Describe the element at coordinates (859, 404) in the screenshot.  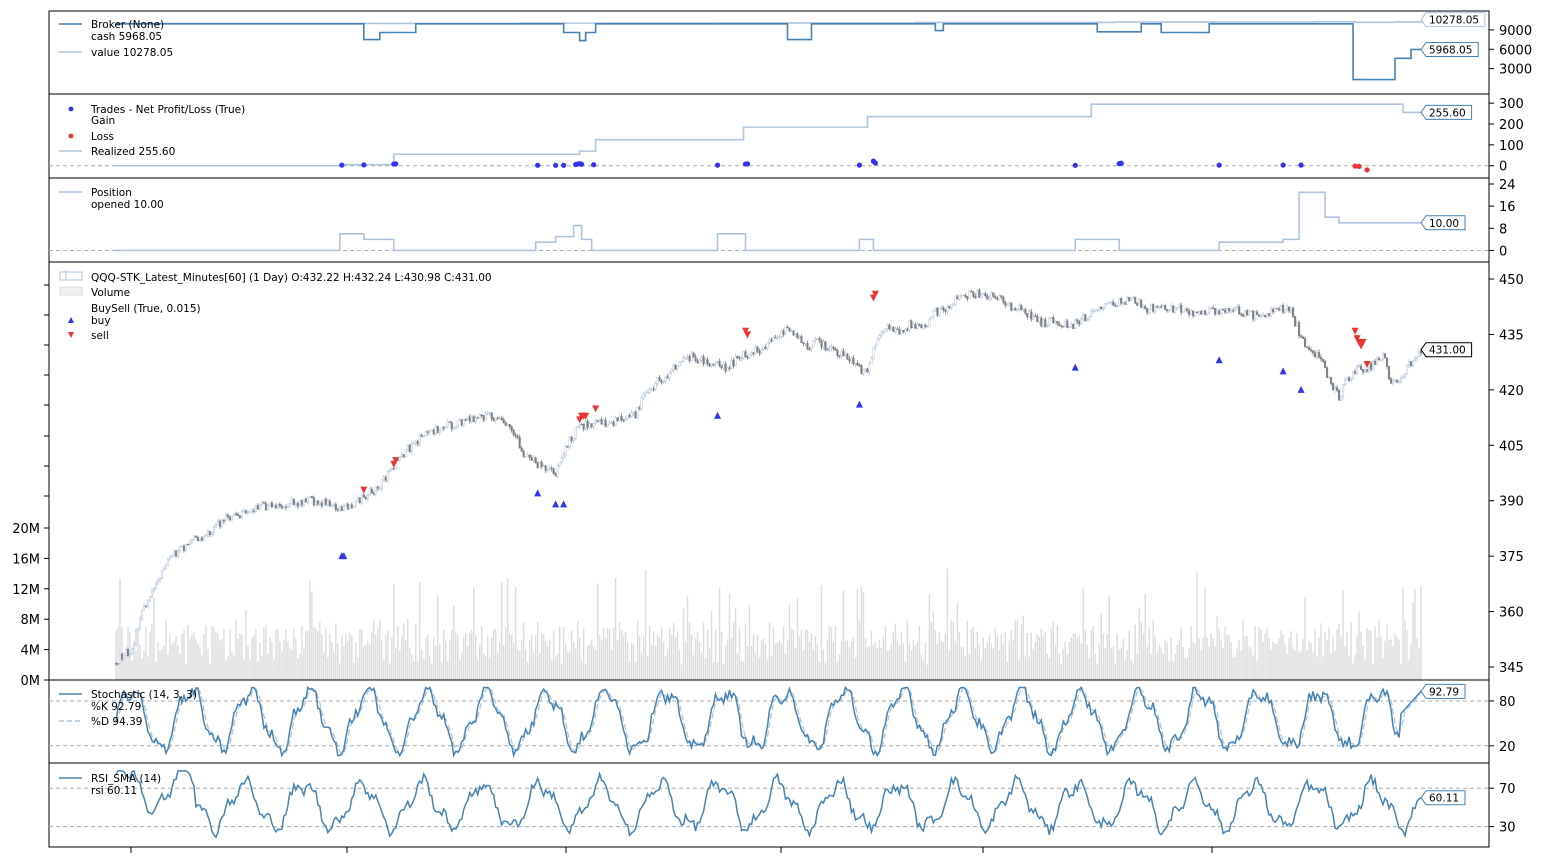
I see `buy-marker` at that location.